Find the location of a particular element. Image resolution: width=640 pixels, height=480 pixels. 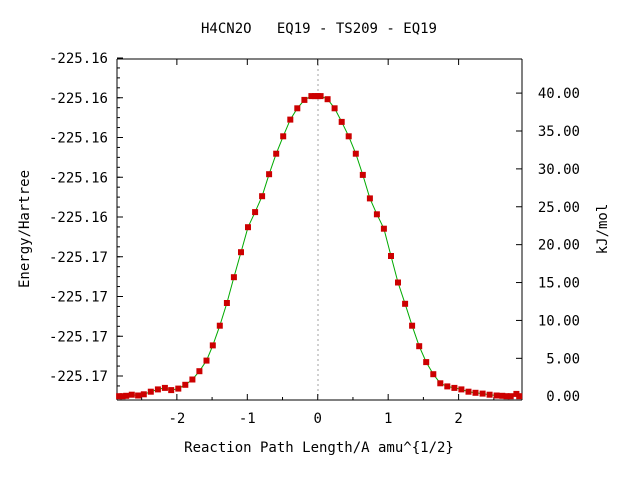

x-tick-label: 1 is located at coordinates (388, 419).